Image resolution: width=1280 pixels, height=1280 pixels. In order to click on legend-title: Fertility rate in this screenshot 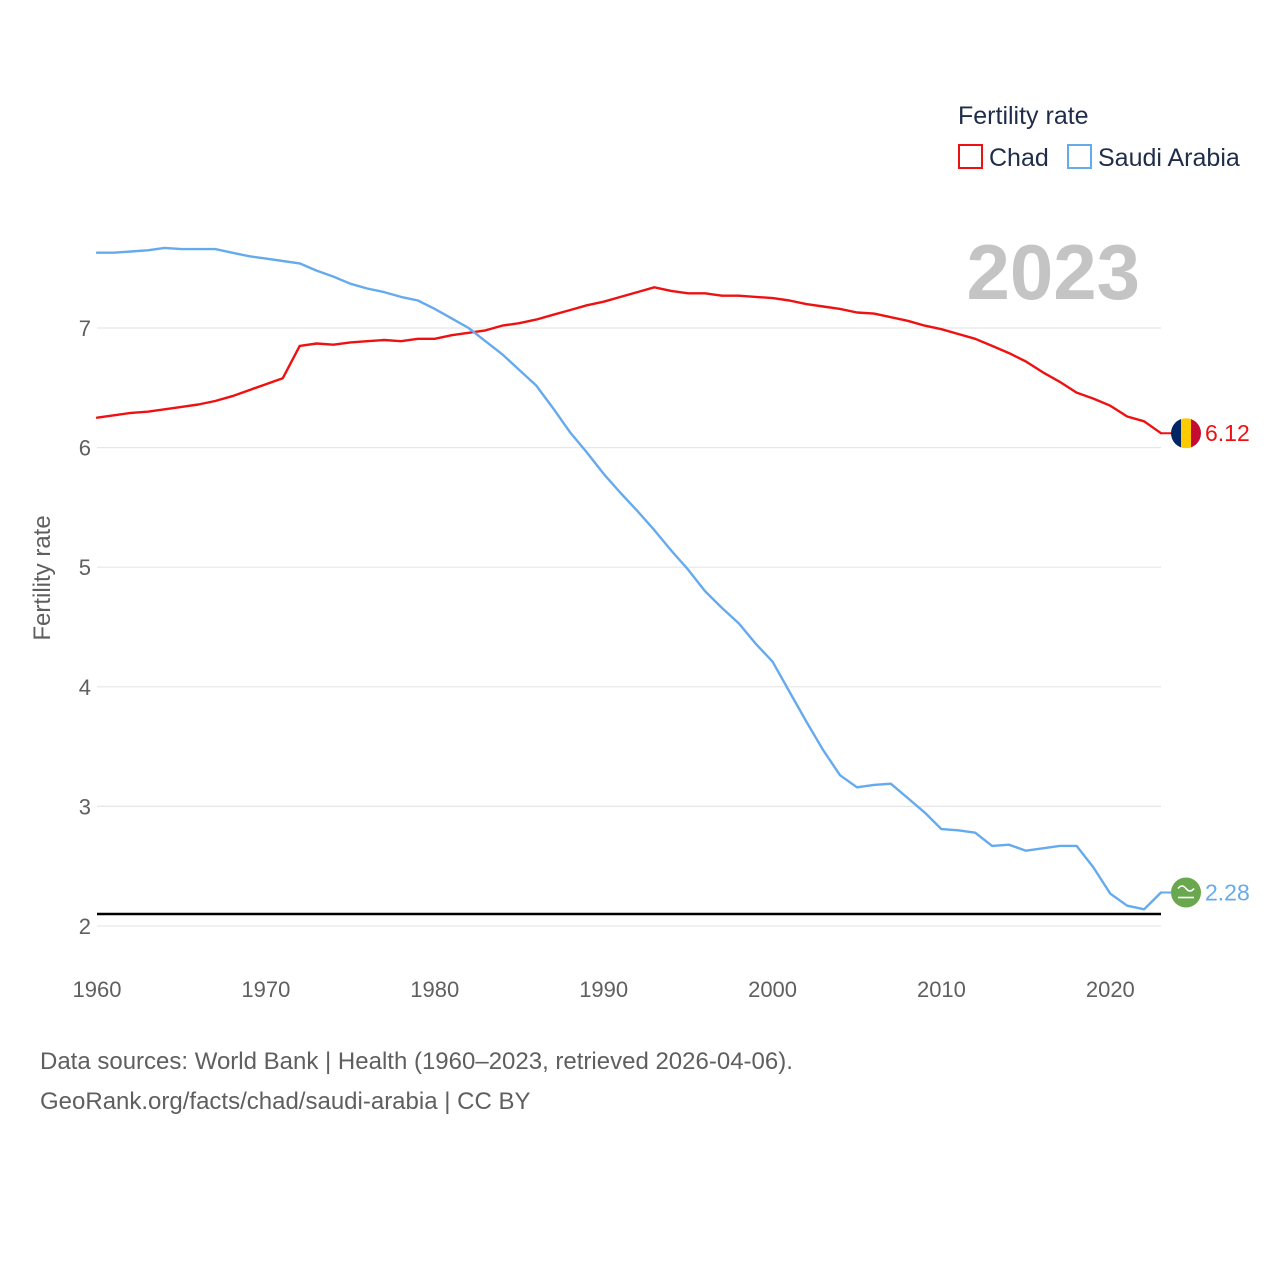, I will do `click(1023, 116)`.